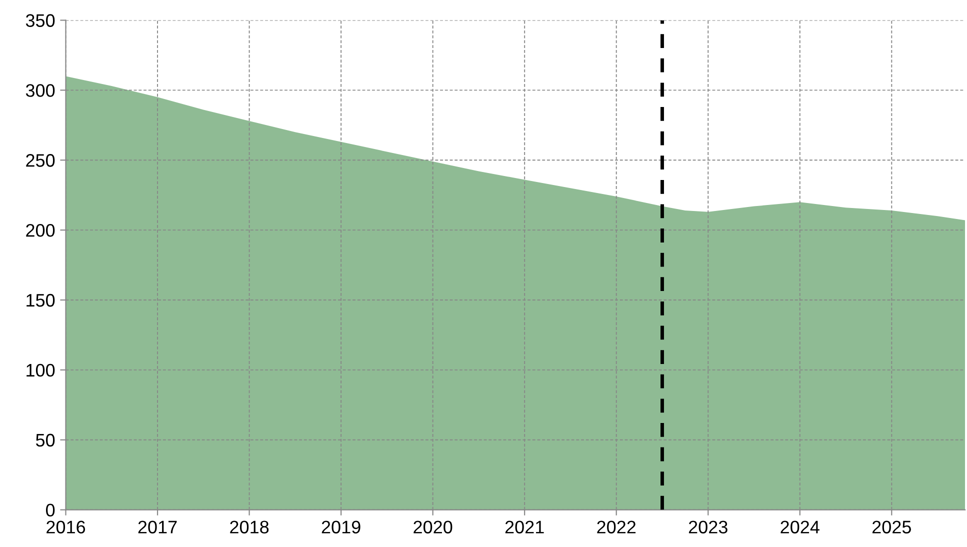  What do you see at coordinates (66, 527) in the screenshot?
I see `x-tick-label: 2016` at bounding box center [66, 527].